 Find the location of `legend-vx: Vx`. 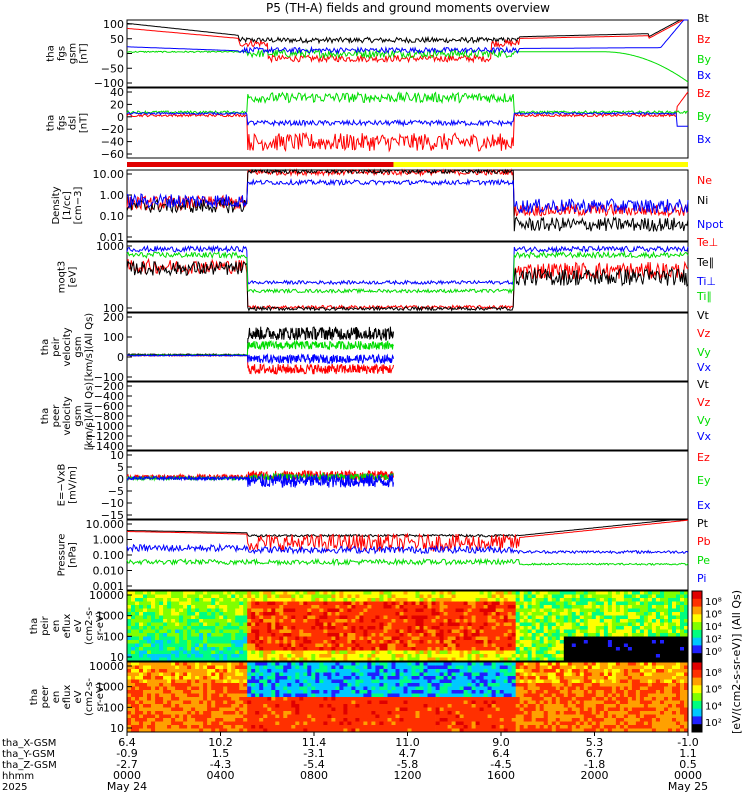

legend-vx: Vx is located at coordinates (704, 436).